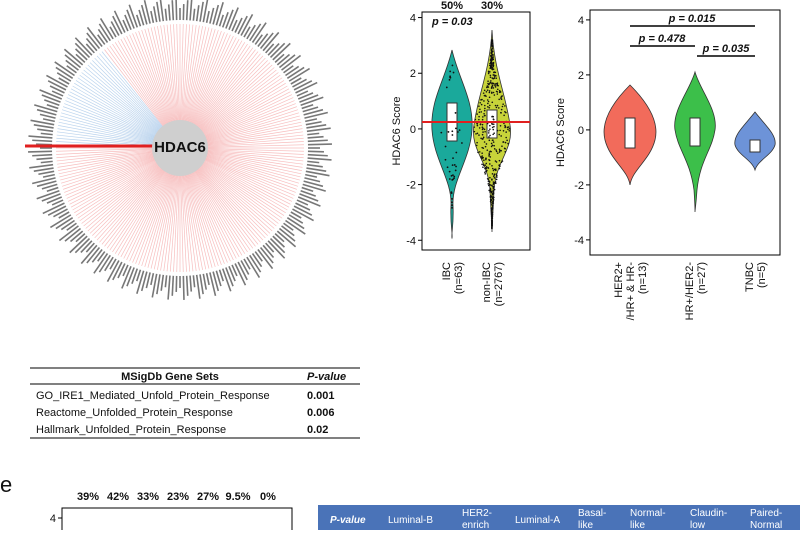 The width and height of the screenshot is (800, 535). What do you see at coordinates (750, 277) in the screenshot?
I see `x-tick-label: TNBC` at bounding box center [750, 277].